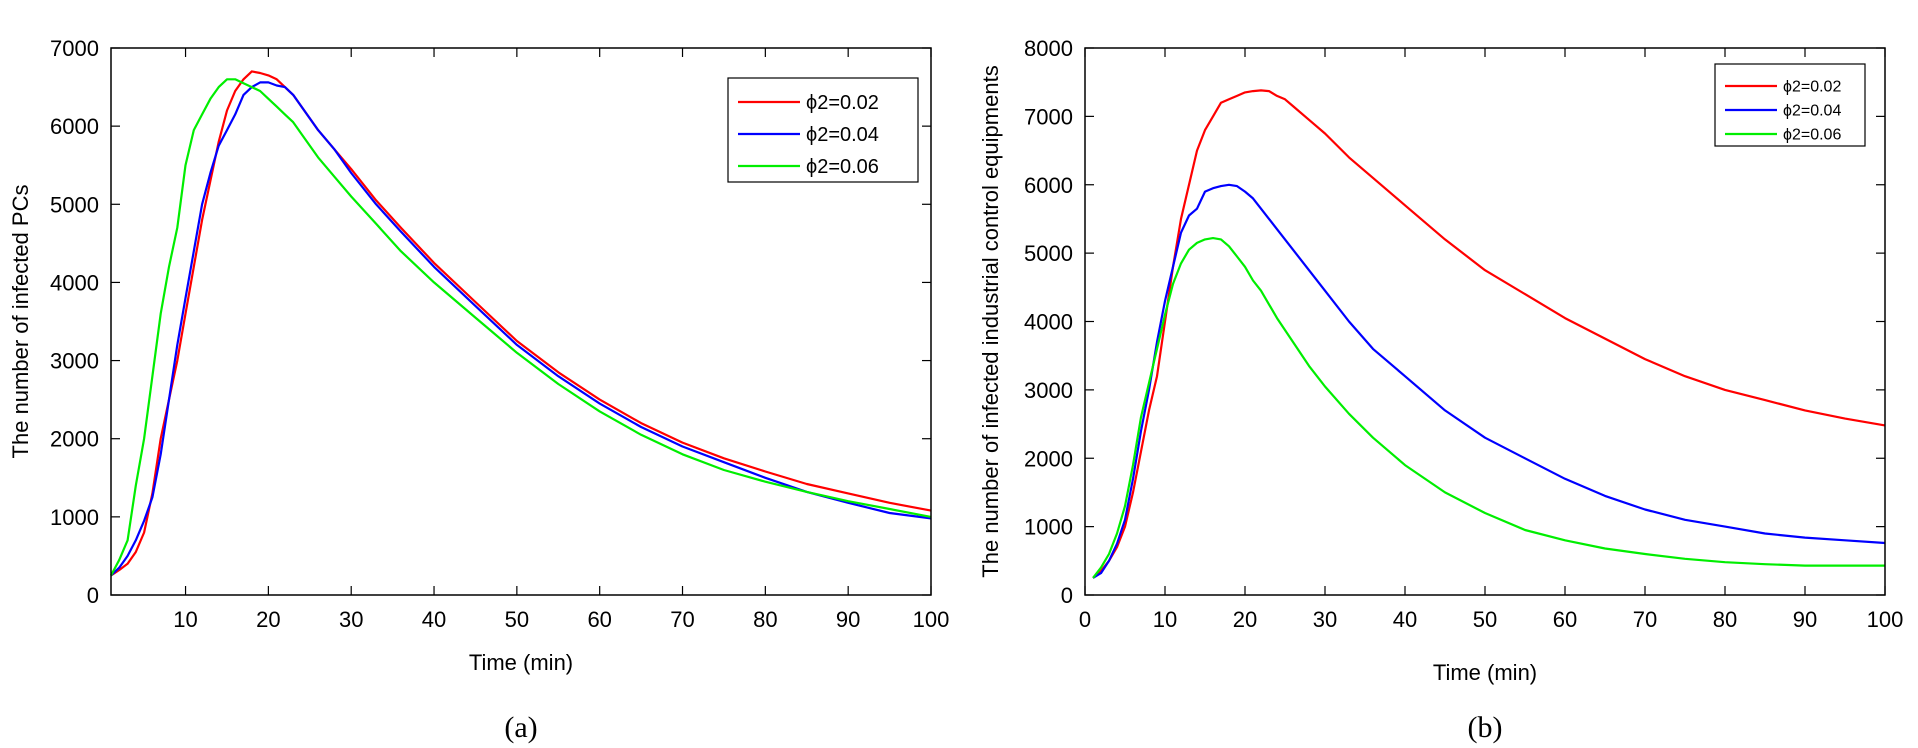 The image size is (1918, 748). Describe the element at coordinates (520, 727) in the screenshot. I see `panel-caption: (a)` at that location.